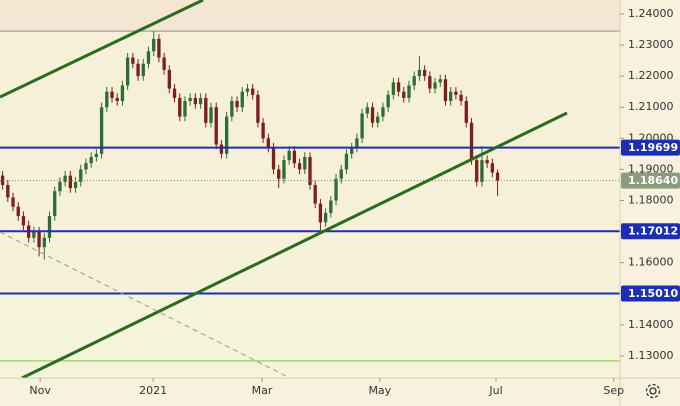 The width and height of the screenshot is (680, 406). Describe the element at coordinates (653, 391) in the screenshot. I see `settings-icon` at that location.